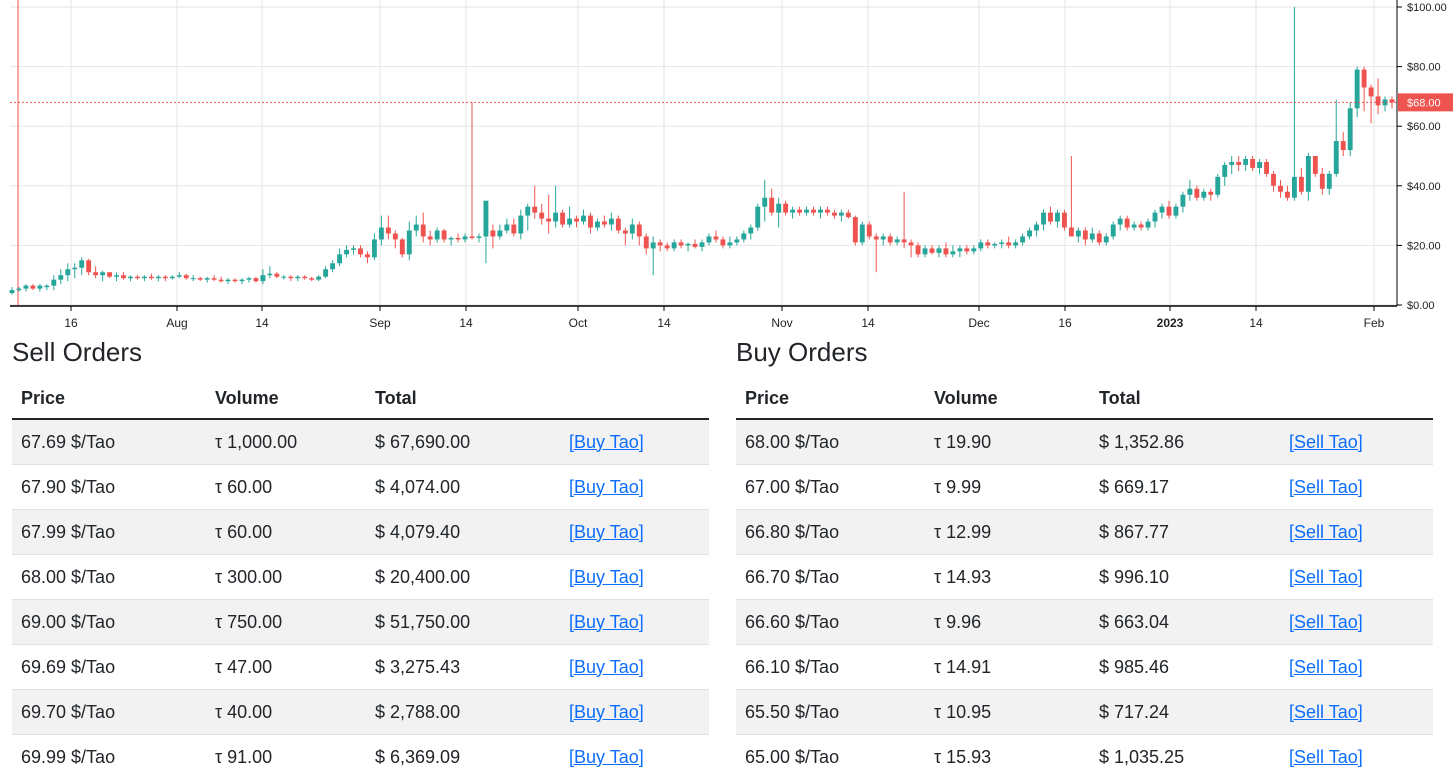 The image size is (1456, 779). What do you see at coordinates (109, 487) in the screenshot?
I see `price-cell: 67.90 $/Tao` at bounding box center [109, 487].